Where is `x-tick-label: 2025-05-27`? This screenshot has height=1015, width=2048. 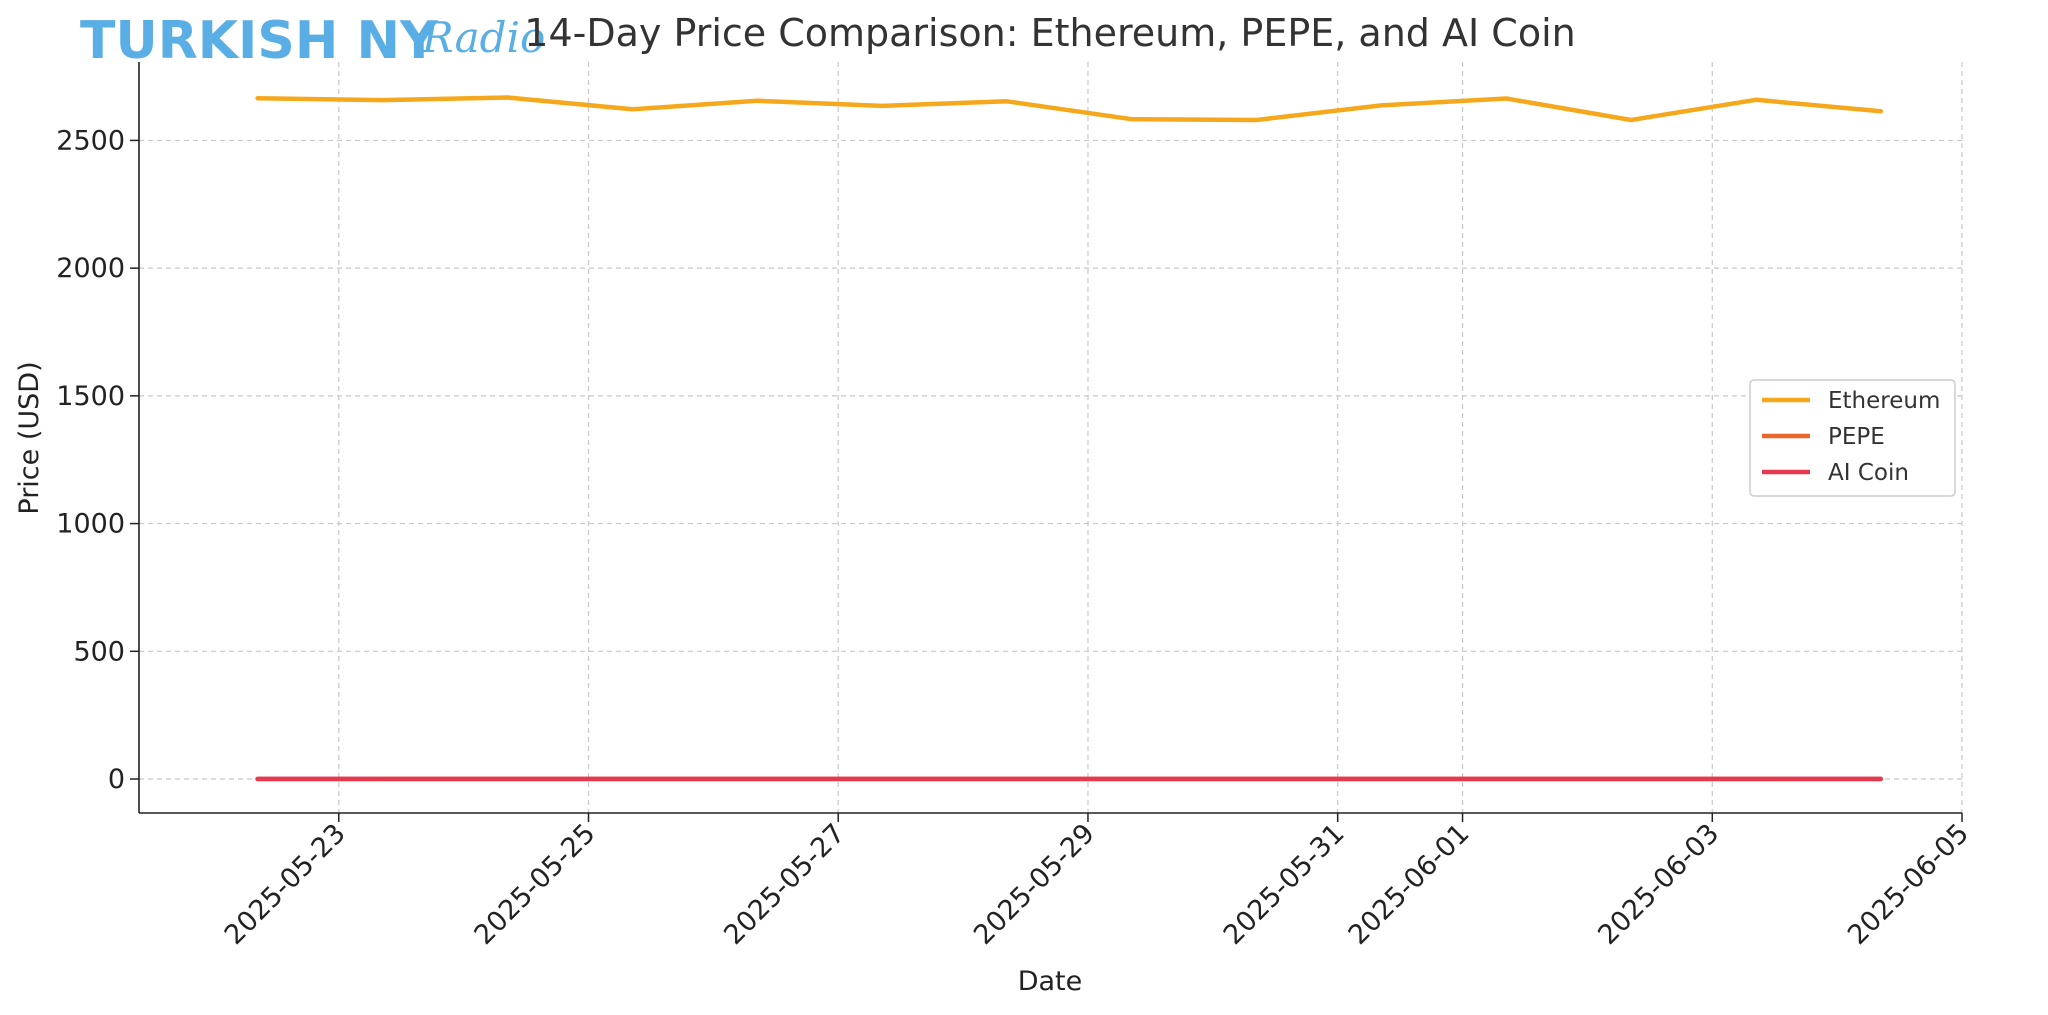
x-tick-label: 2025-05-27 is located at coordinates (784, 884).